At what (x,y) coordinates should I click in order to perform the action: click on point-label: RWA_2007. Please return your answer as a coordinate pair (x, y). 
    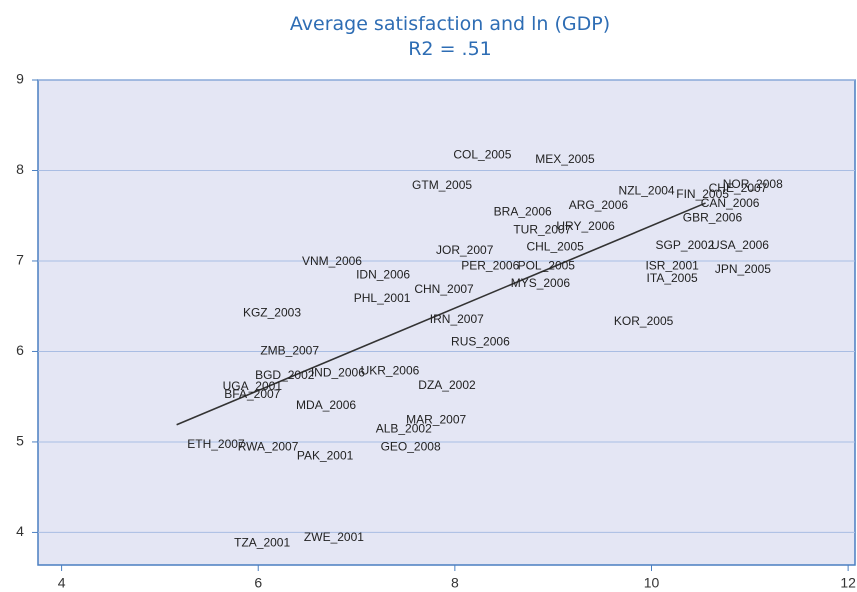
    Looking at the image, I should click on (268, 447).